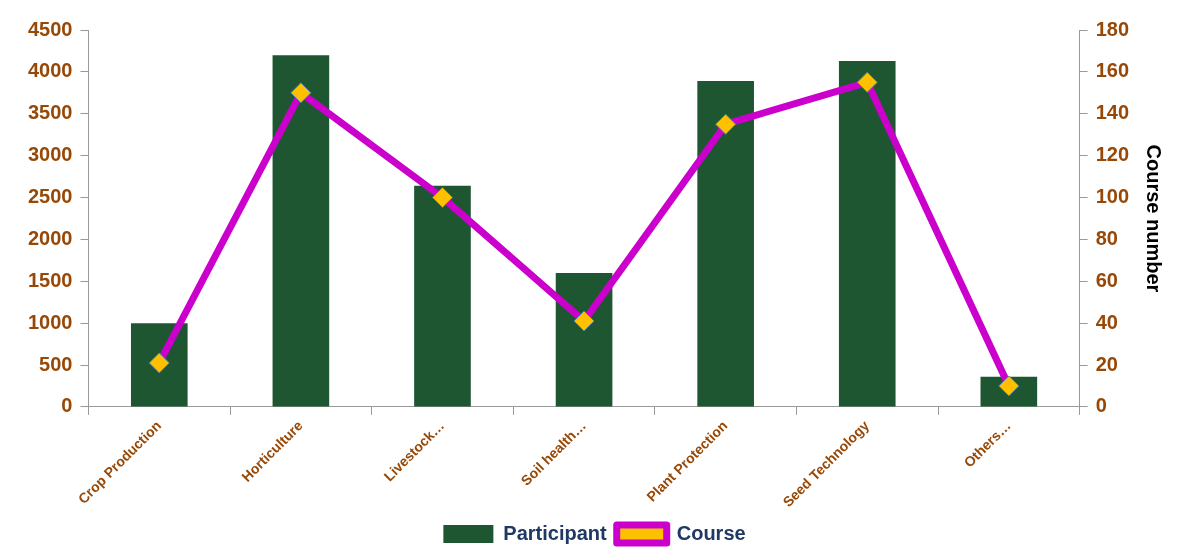 This screenshot has height=554, width=1189. What do you see at coordinates (50, 237) in the screenshot?
I see `y-tick-label: 2000` at bounding box center [50, 237].